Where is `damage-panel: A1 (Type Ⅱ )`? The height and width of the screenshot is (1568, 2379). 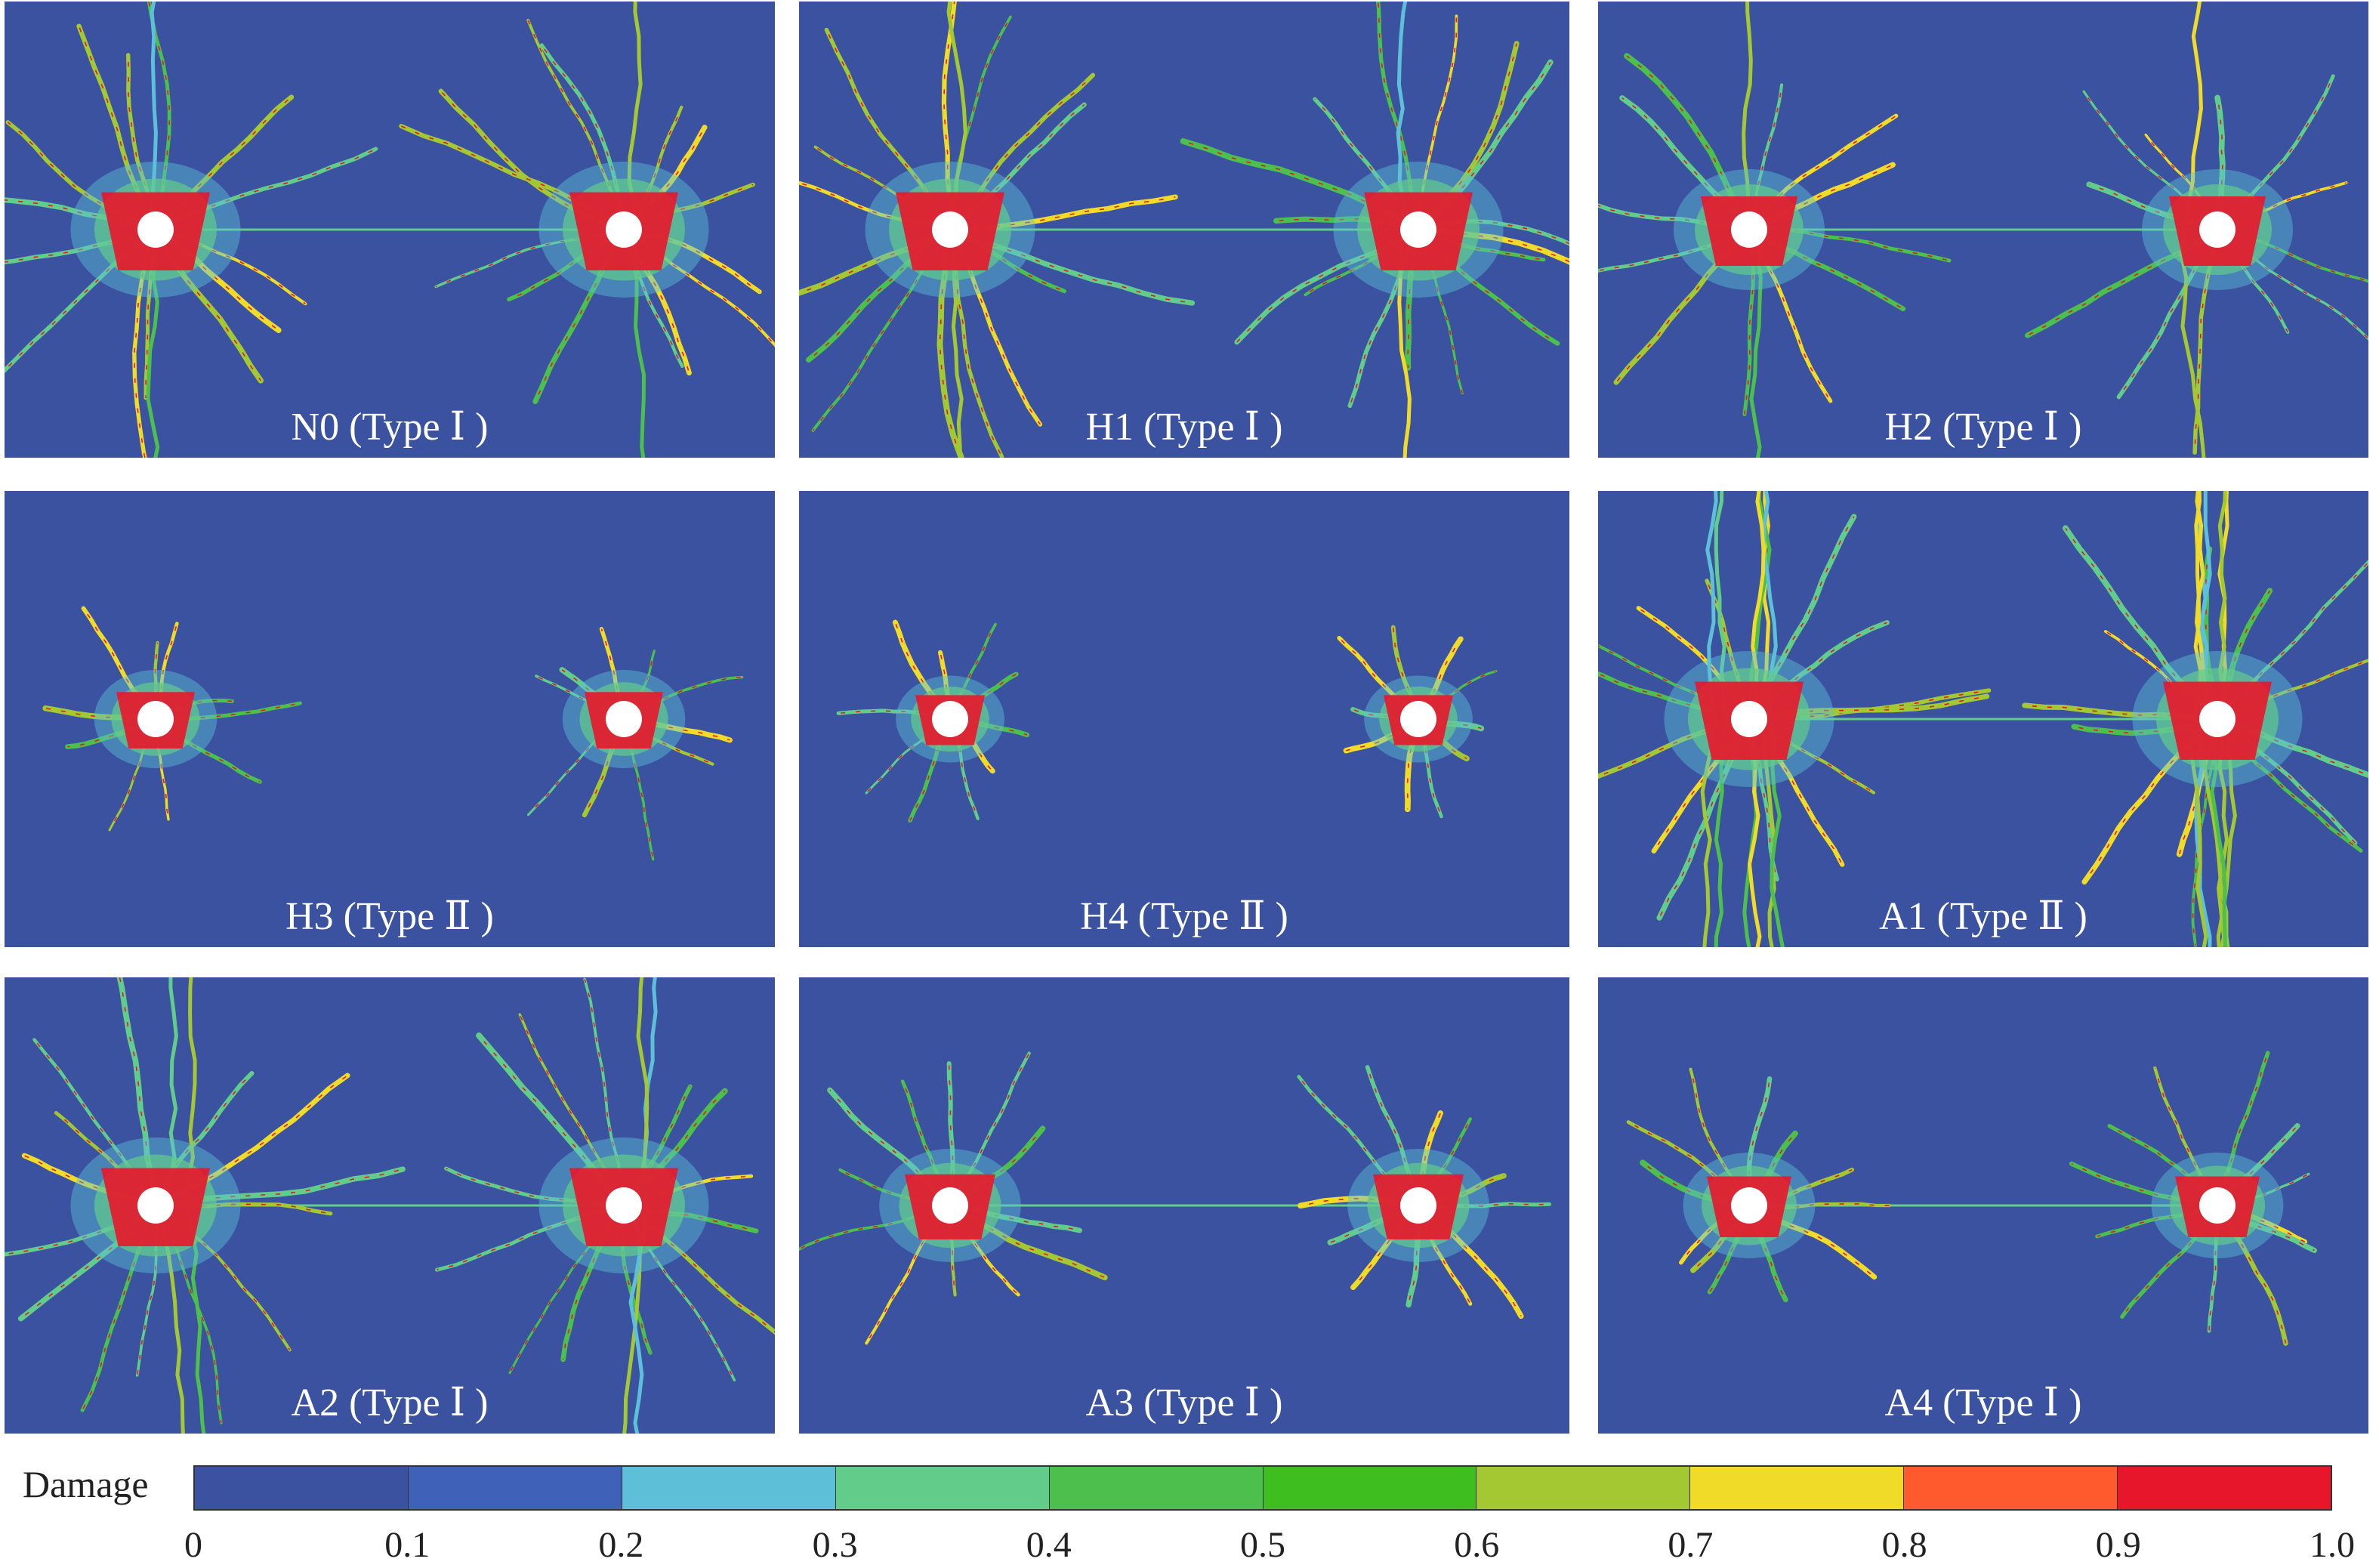
damage-panel: A1 (Type Ⅱ ) is located at coordinates (1983, 719).